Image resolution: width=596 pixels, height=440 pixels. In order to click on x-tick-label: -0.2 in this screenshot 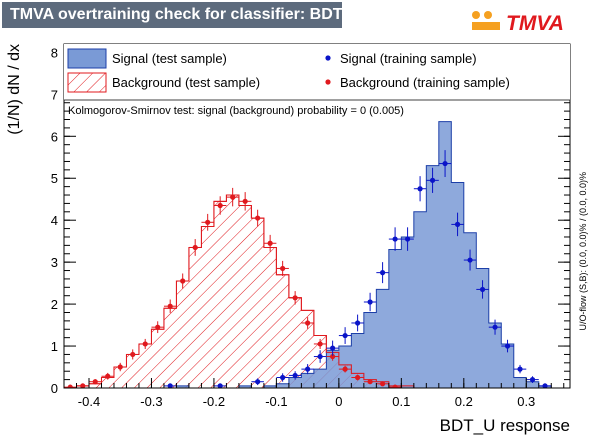, I will do `click(214, 401)`.